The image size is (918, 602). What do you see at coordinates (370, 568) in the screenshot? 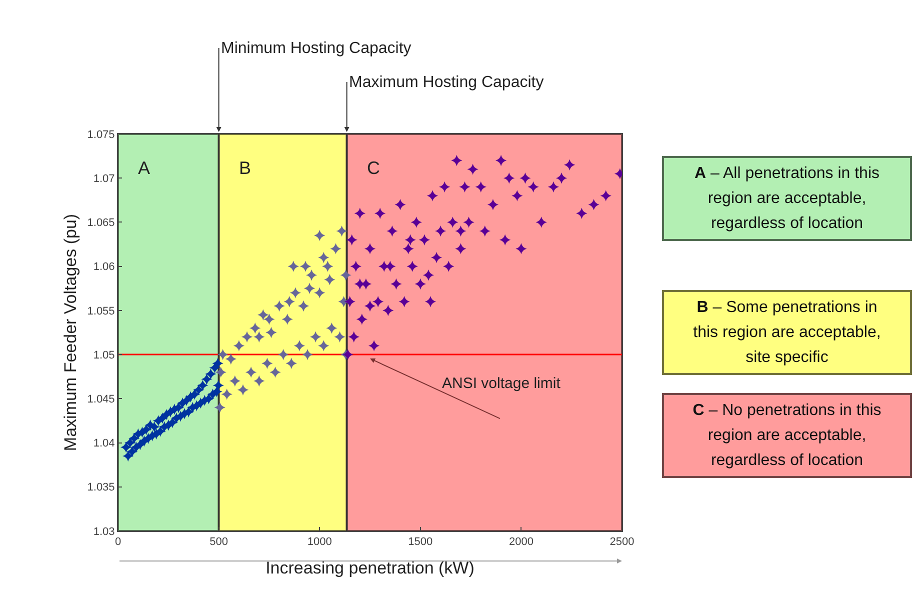
I see `x-axis-title: Increasing penetration (kW)` at bounding box center [370, 568].